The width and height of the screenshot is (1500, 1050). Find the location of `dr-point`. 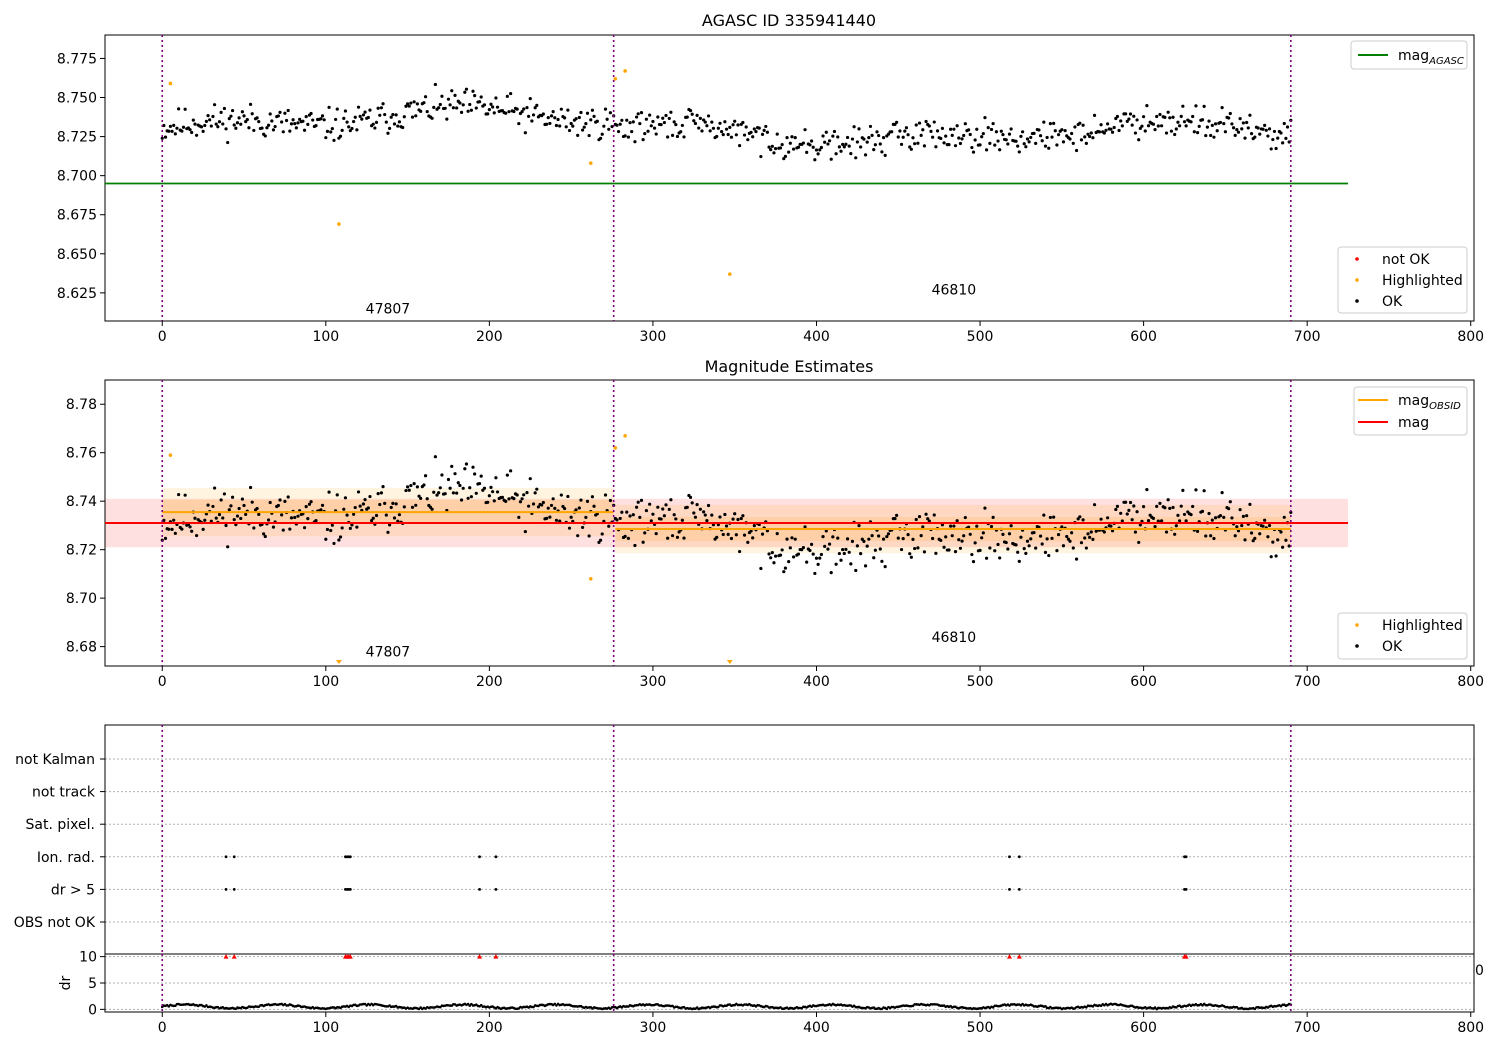

dr-point is located at coordinates (468, 1004).